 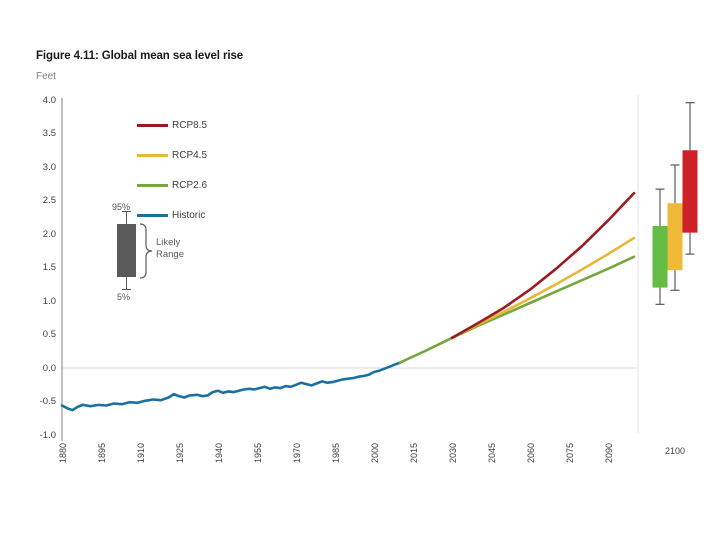 I want to click on x-tick-label: 2000, so click(x=375, y=453).